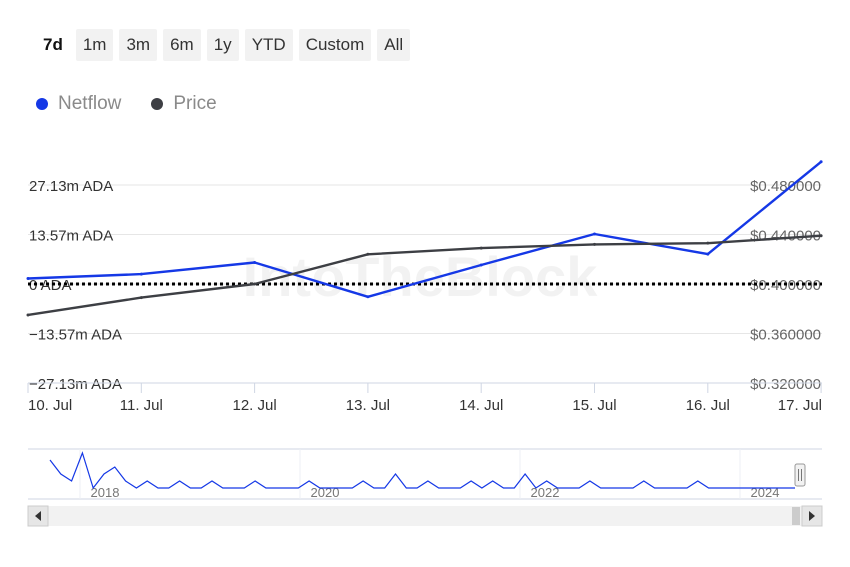  What do you see at coordinates (800, 475) in the screenshot?
I see `navigator-handle` at bounding box center [800, 475].